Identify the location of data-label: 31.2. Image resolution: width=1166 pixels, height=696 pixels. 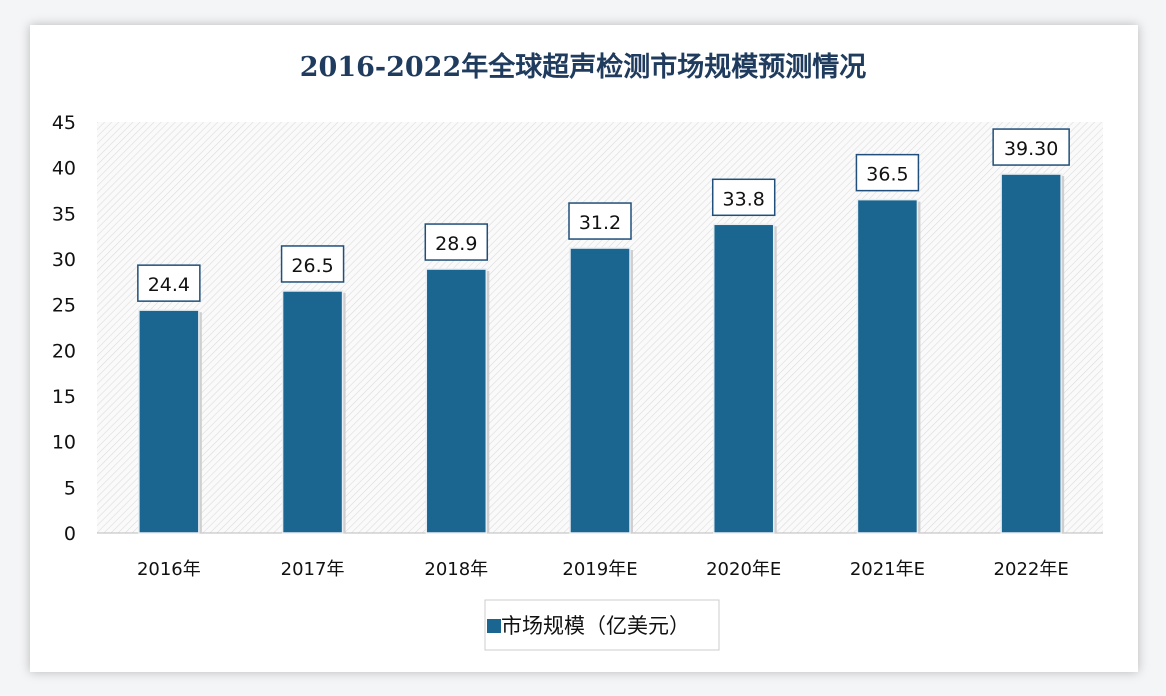
(600, 223).